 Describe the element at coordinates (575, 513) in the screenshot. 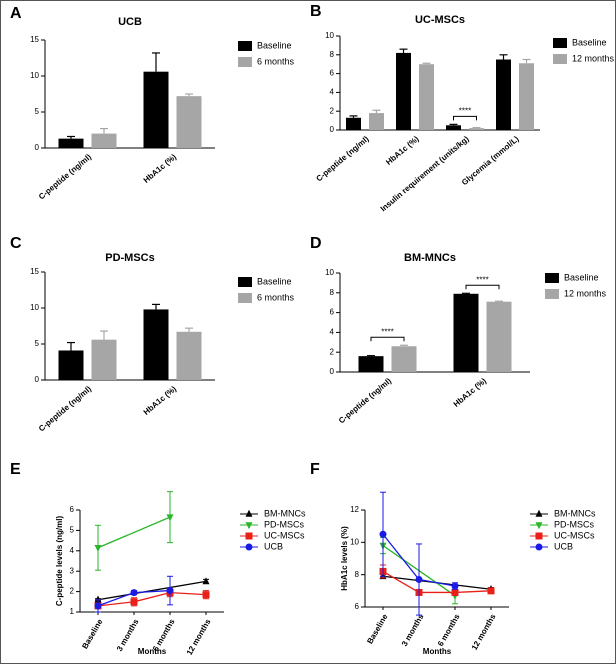

I see `legend-label: BM-MNCs` at that location.